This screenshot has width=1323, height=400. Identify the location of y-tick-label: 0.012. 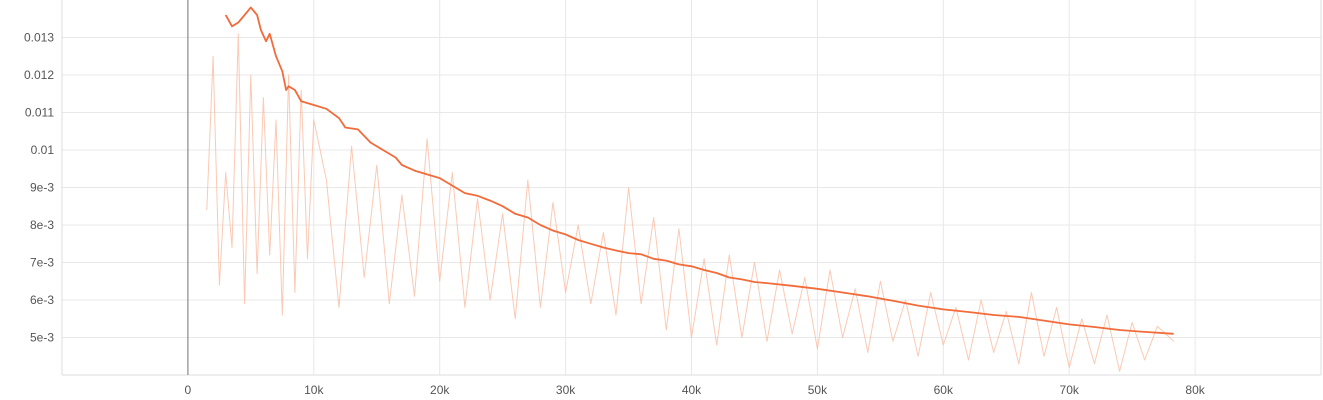
(39, 75).